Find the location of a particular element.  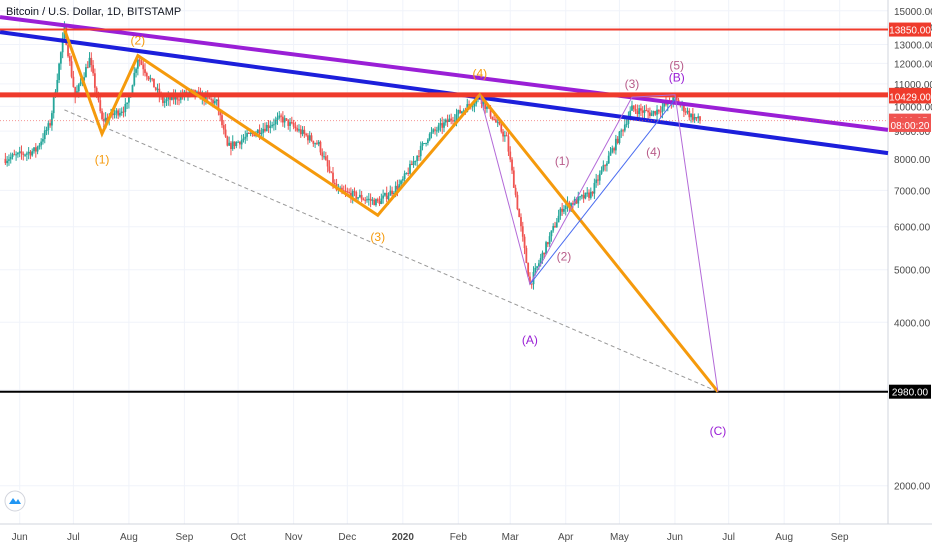

tradingview-logo is located at coordinates (15, 501).